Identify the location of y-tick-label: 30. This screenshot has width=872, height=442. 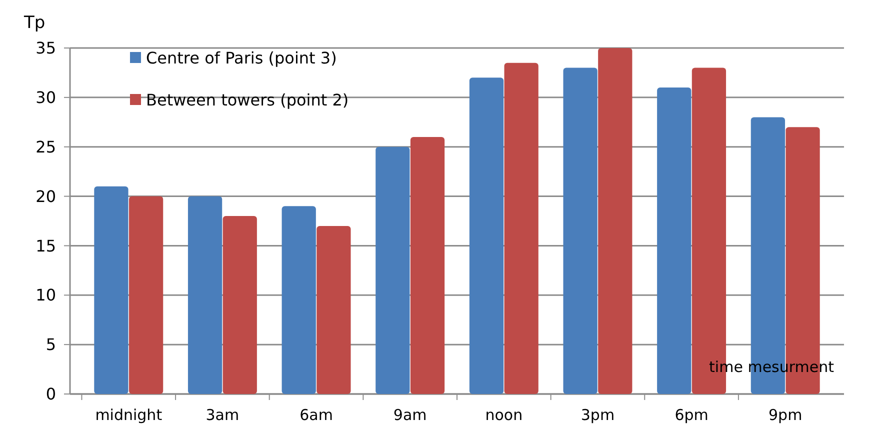
(46, 98).